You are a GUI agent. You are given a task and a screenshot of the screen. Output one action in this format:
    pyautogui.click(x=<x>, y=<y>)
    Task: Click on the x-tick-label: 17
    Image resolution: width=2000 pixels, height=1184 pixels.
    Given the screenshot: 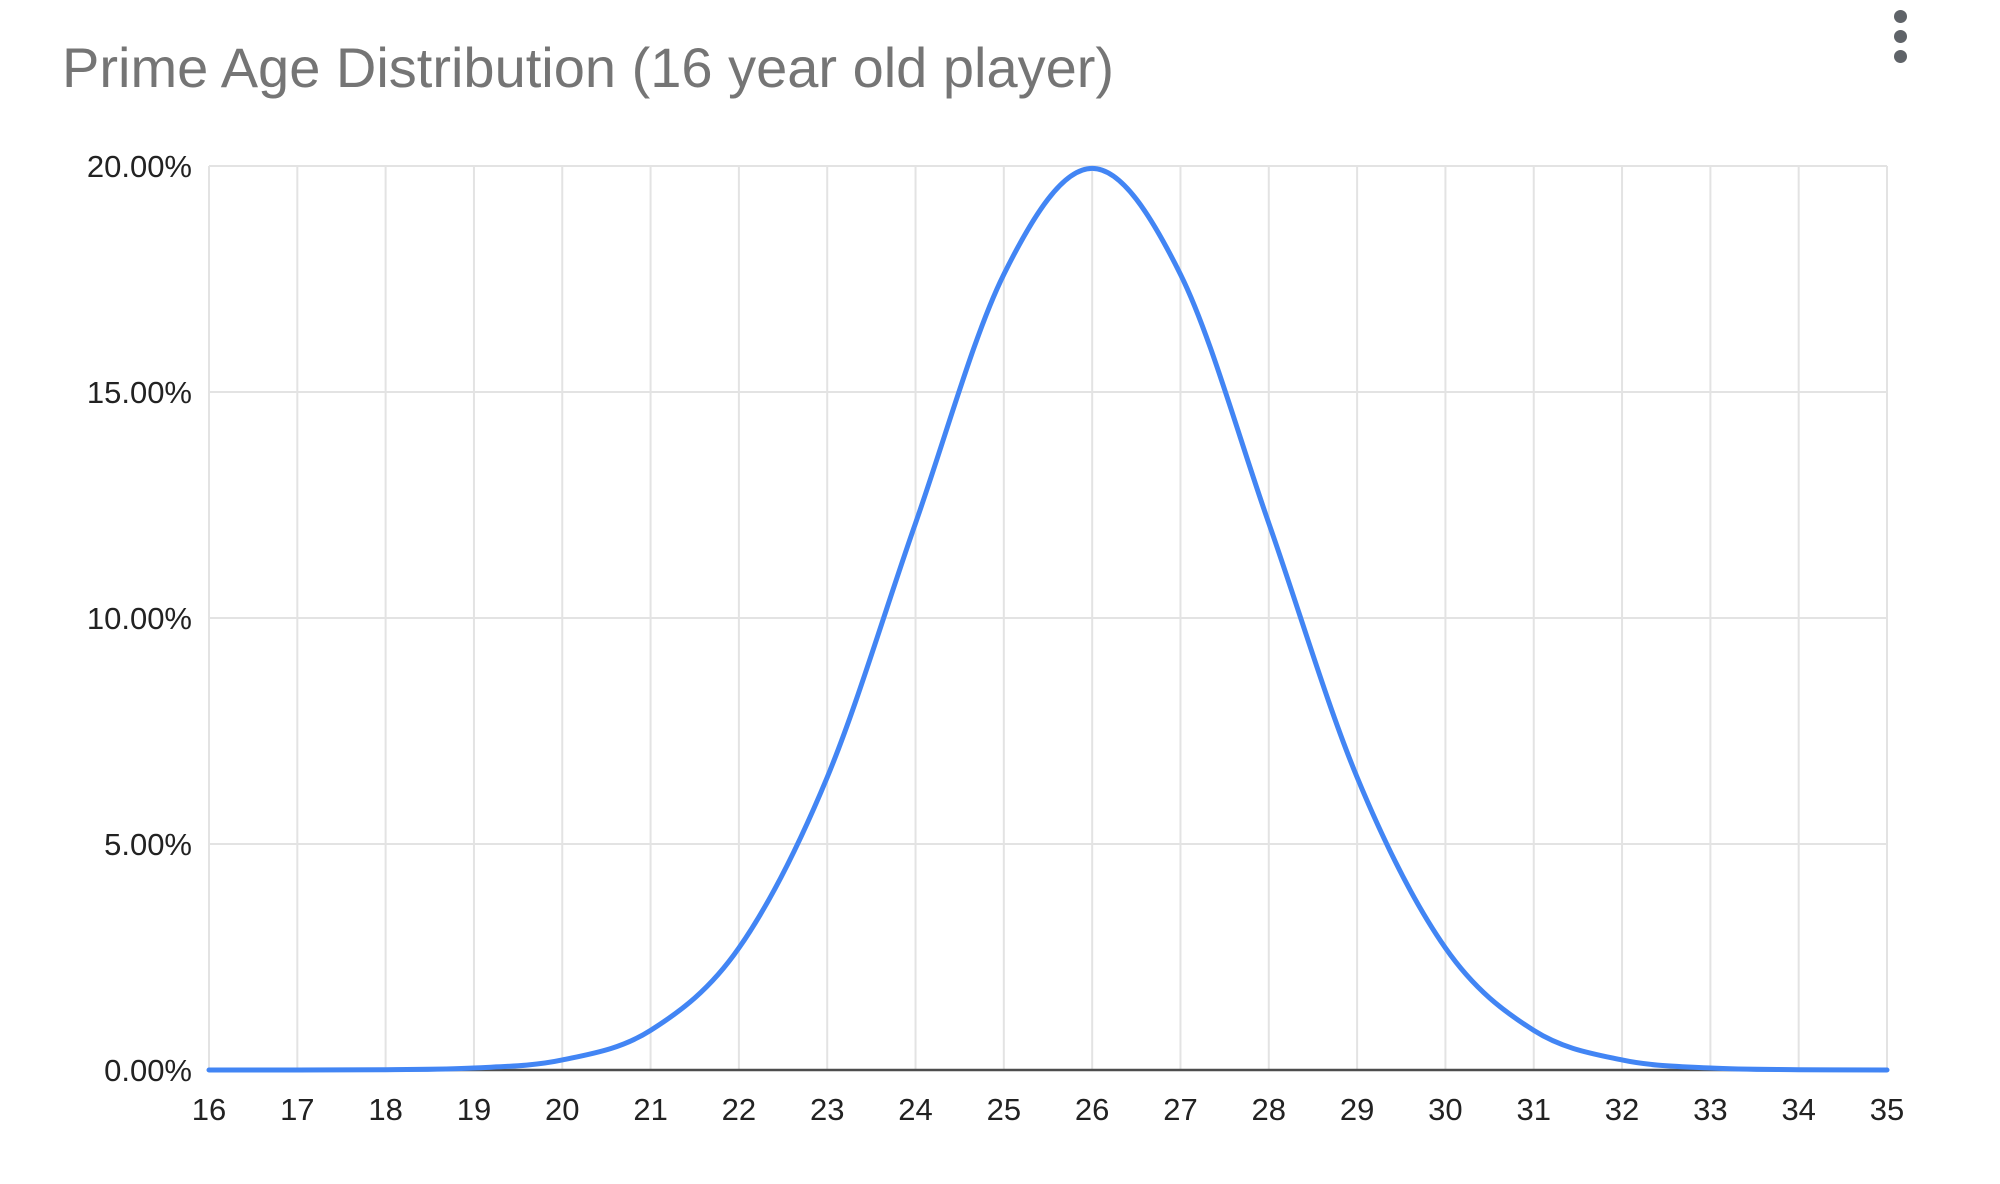 What is the action you would take?
    pyautogui.click(x=297, y=1109)
    